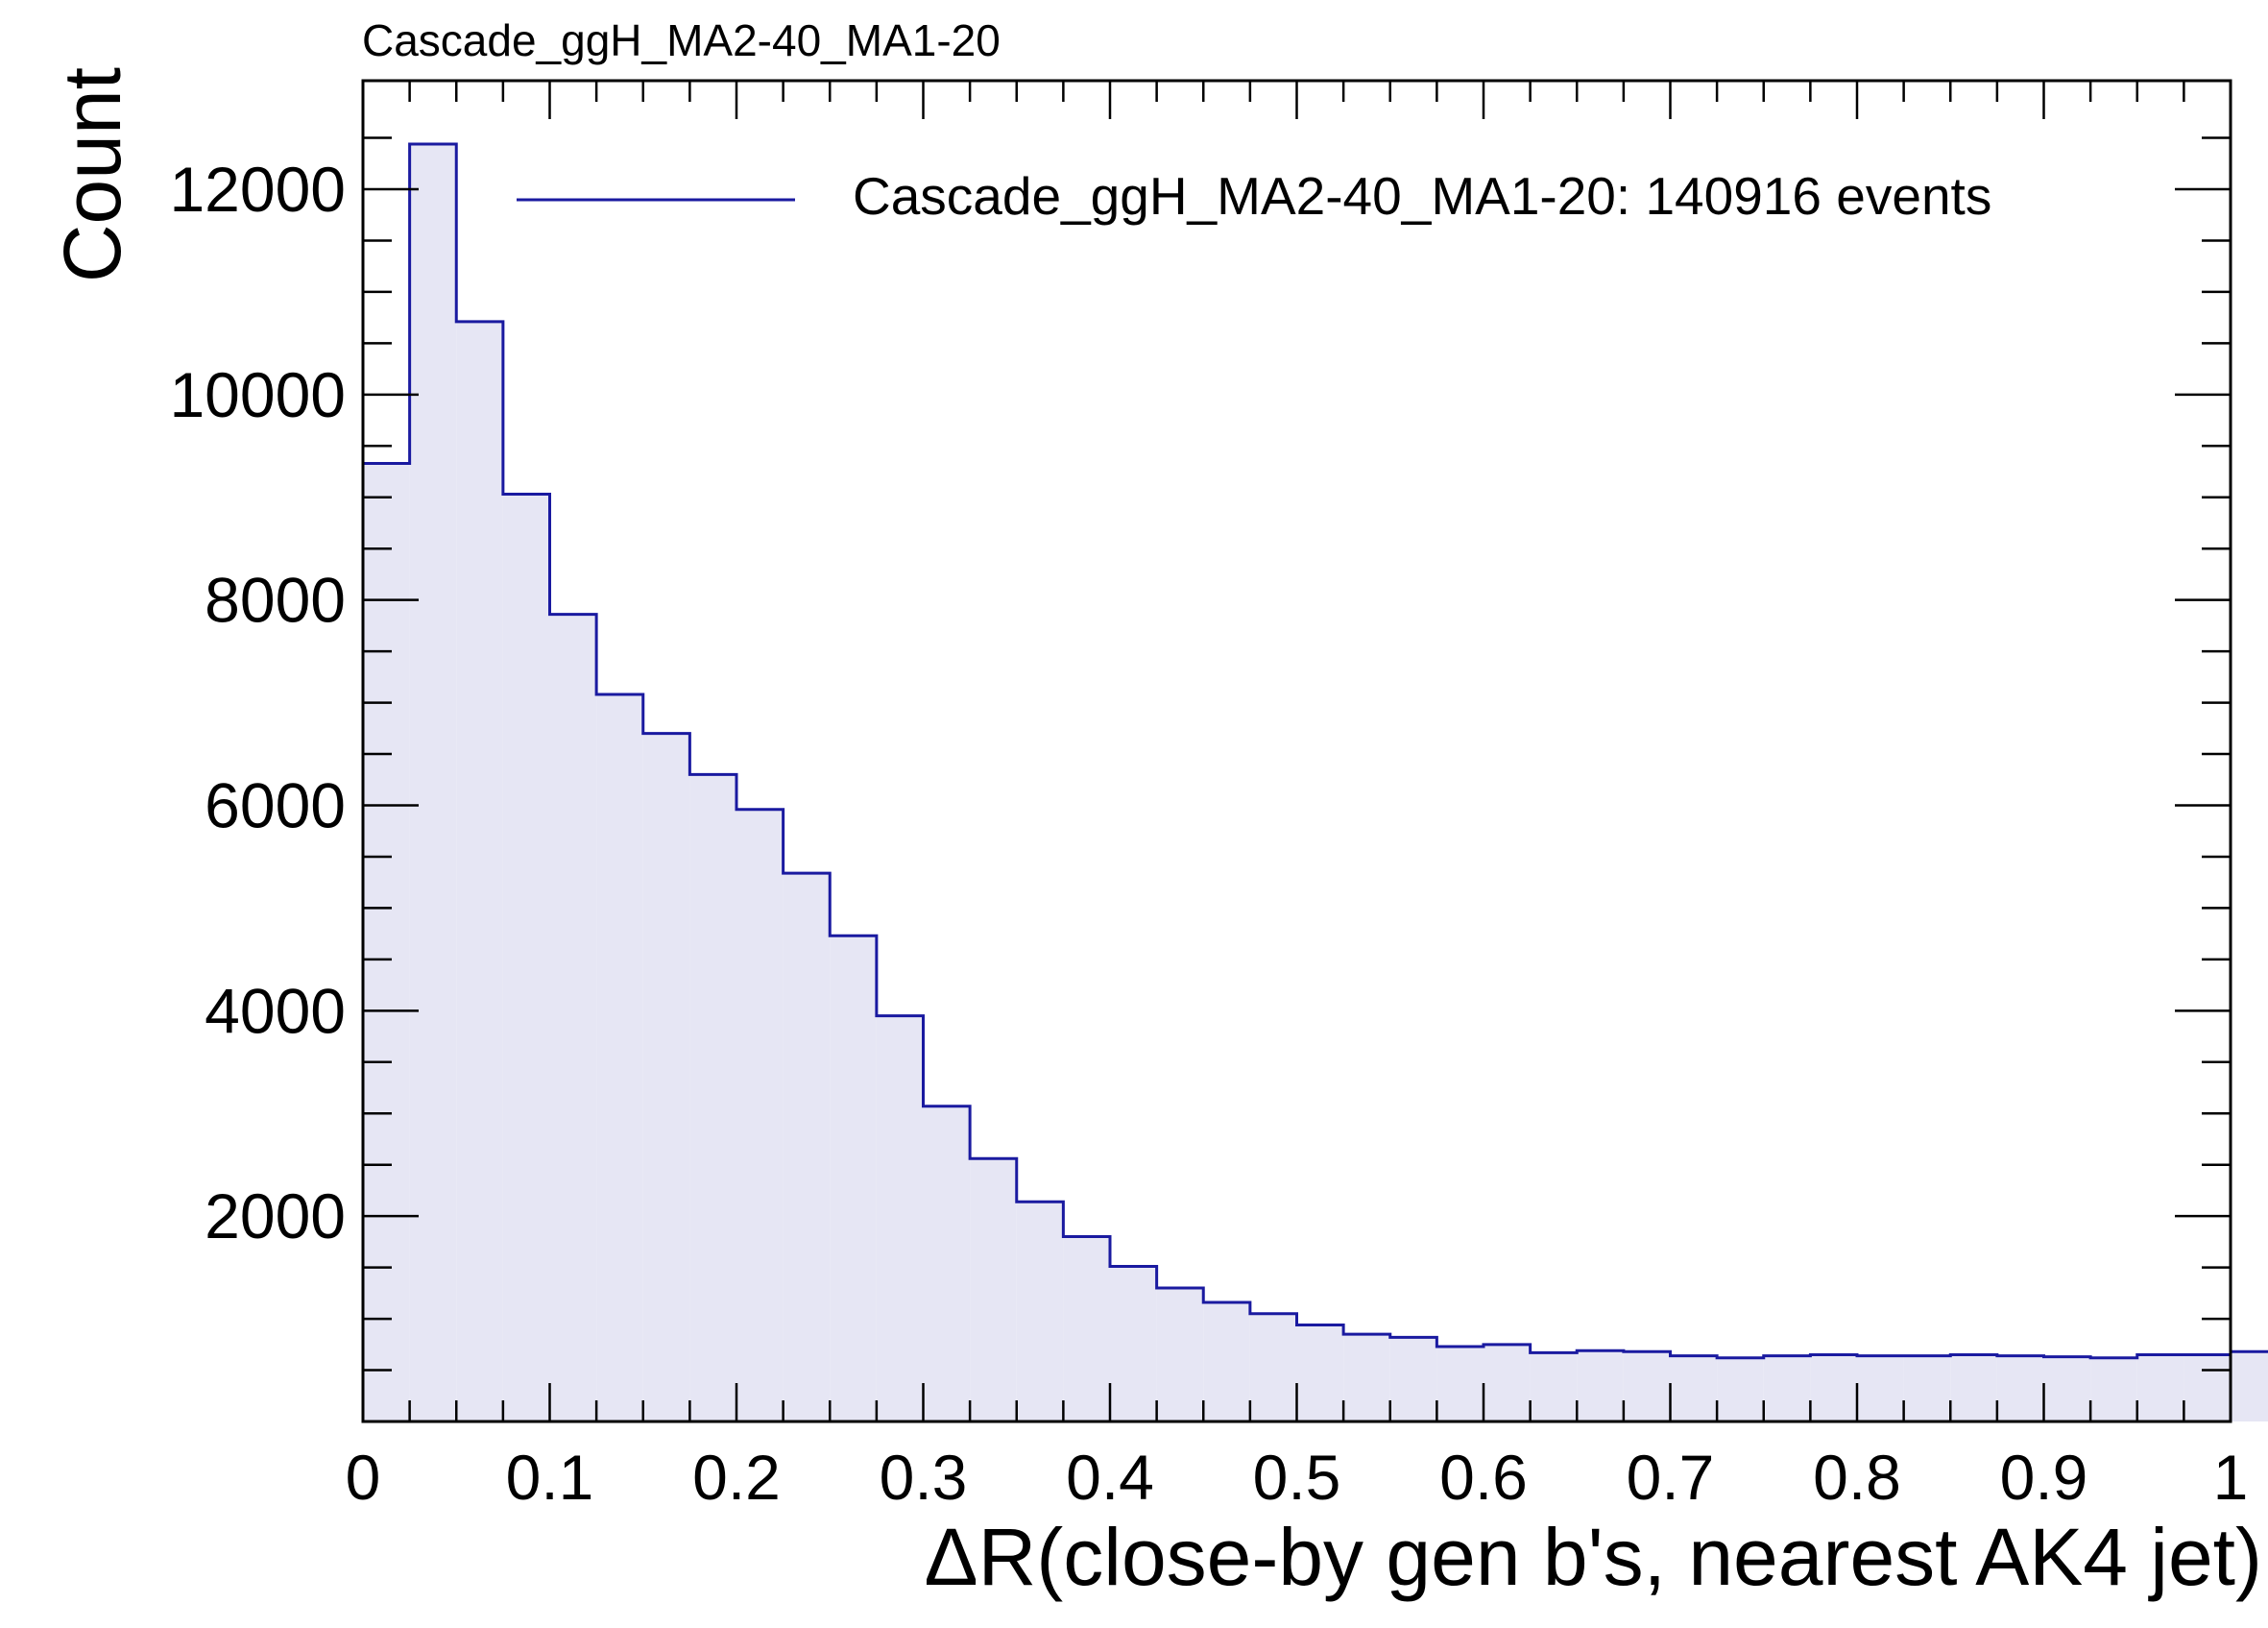 This screenshot has height=1628, width=2268. I want to click on legend-entry-label: Cascade_ggH_MA2-40_MA1-20: 140916 events, so click(1422, 196).